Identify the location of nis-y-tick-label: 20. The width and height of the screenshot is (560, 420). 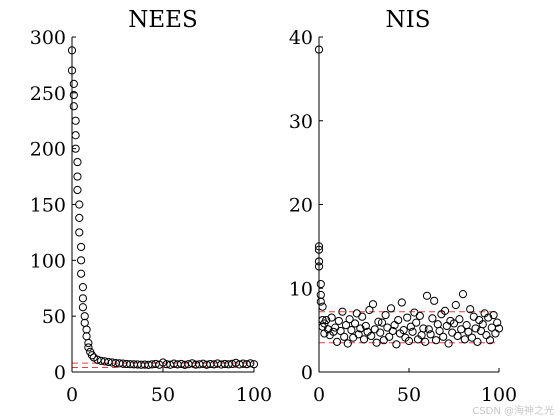
(301, 206).